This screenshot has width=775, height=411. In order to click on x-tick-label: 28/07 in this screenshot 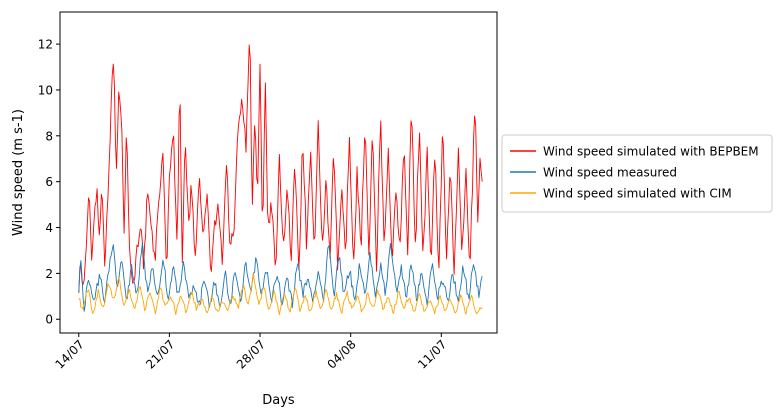, I will do `click(251, 354)`.